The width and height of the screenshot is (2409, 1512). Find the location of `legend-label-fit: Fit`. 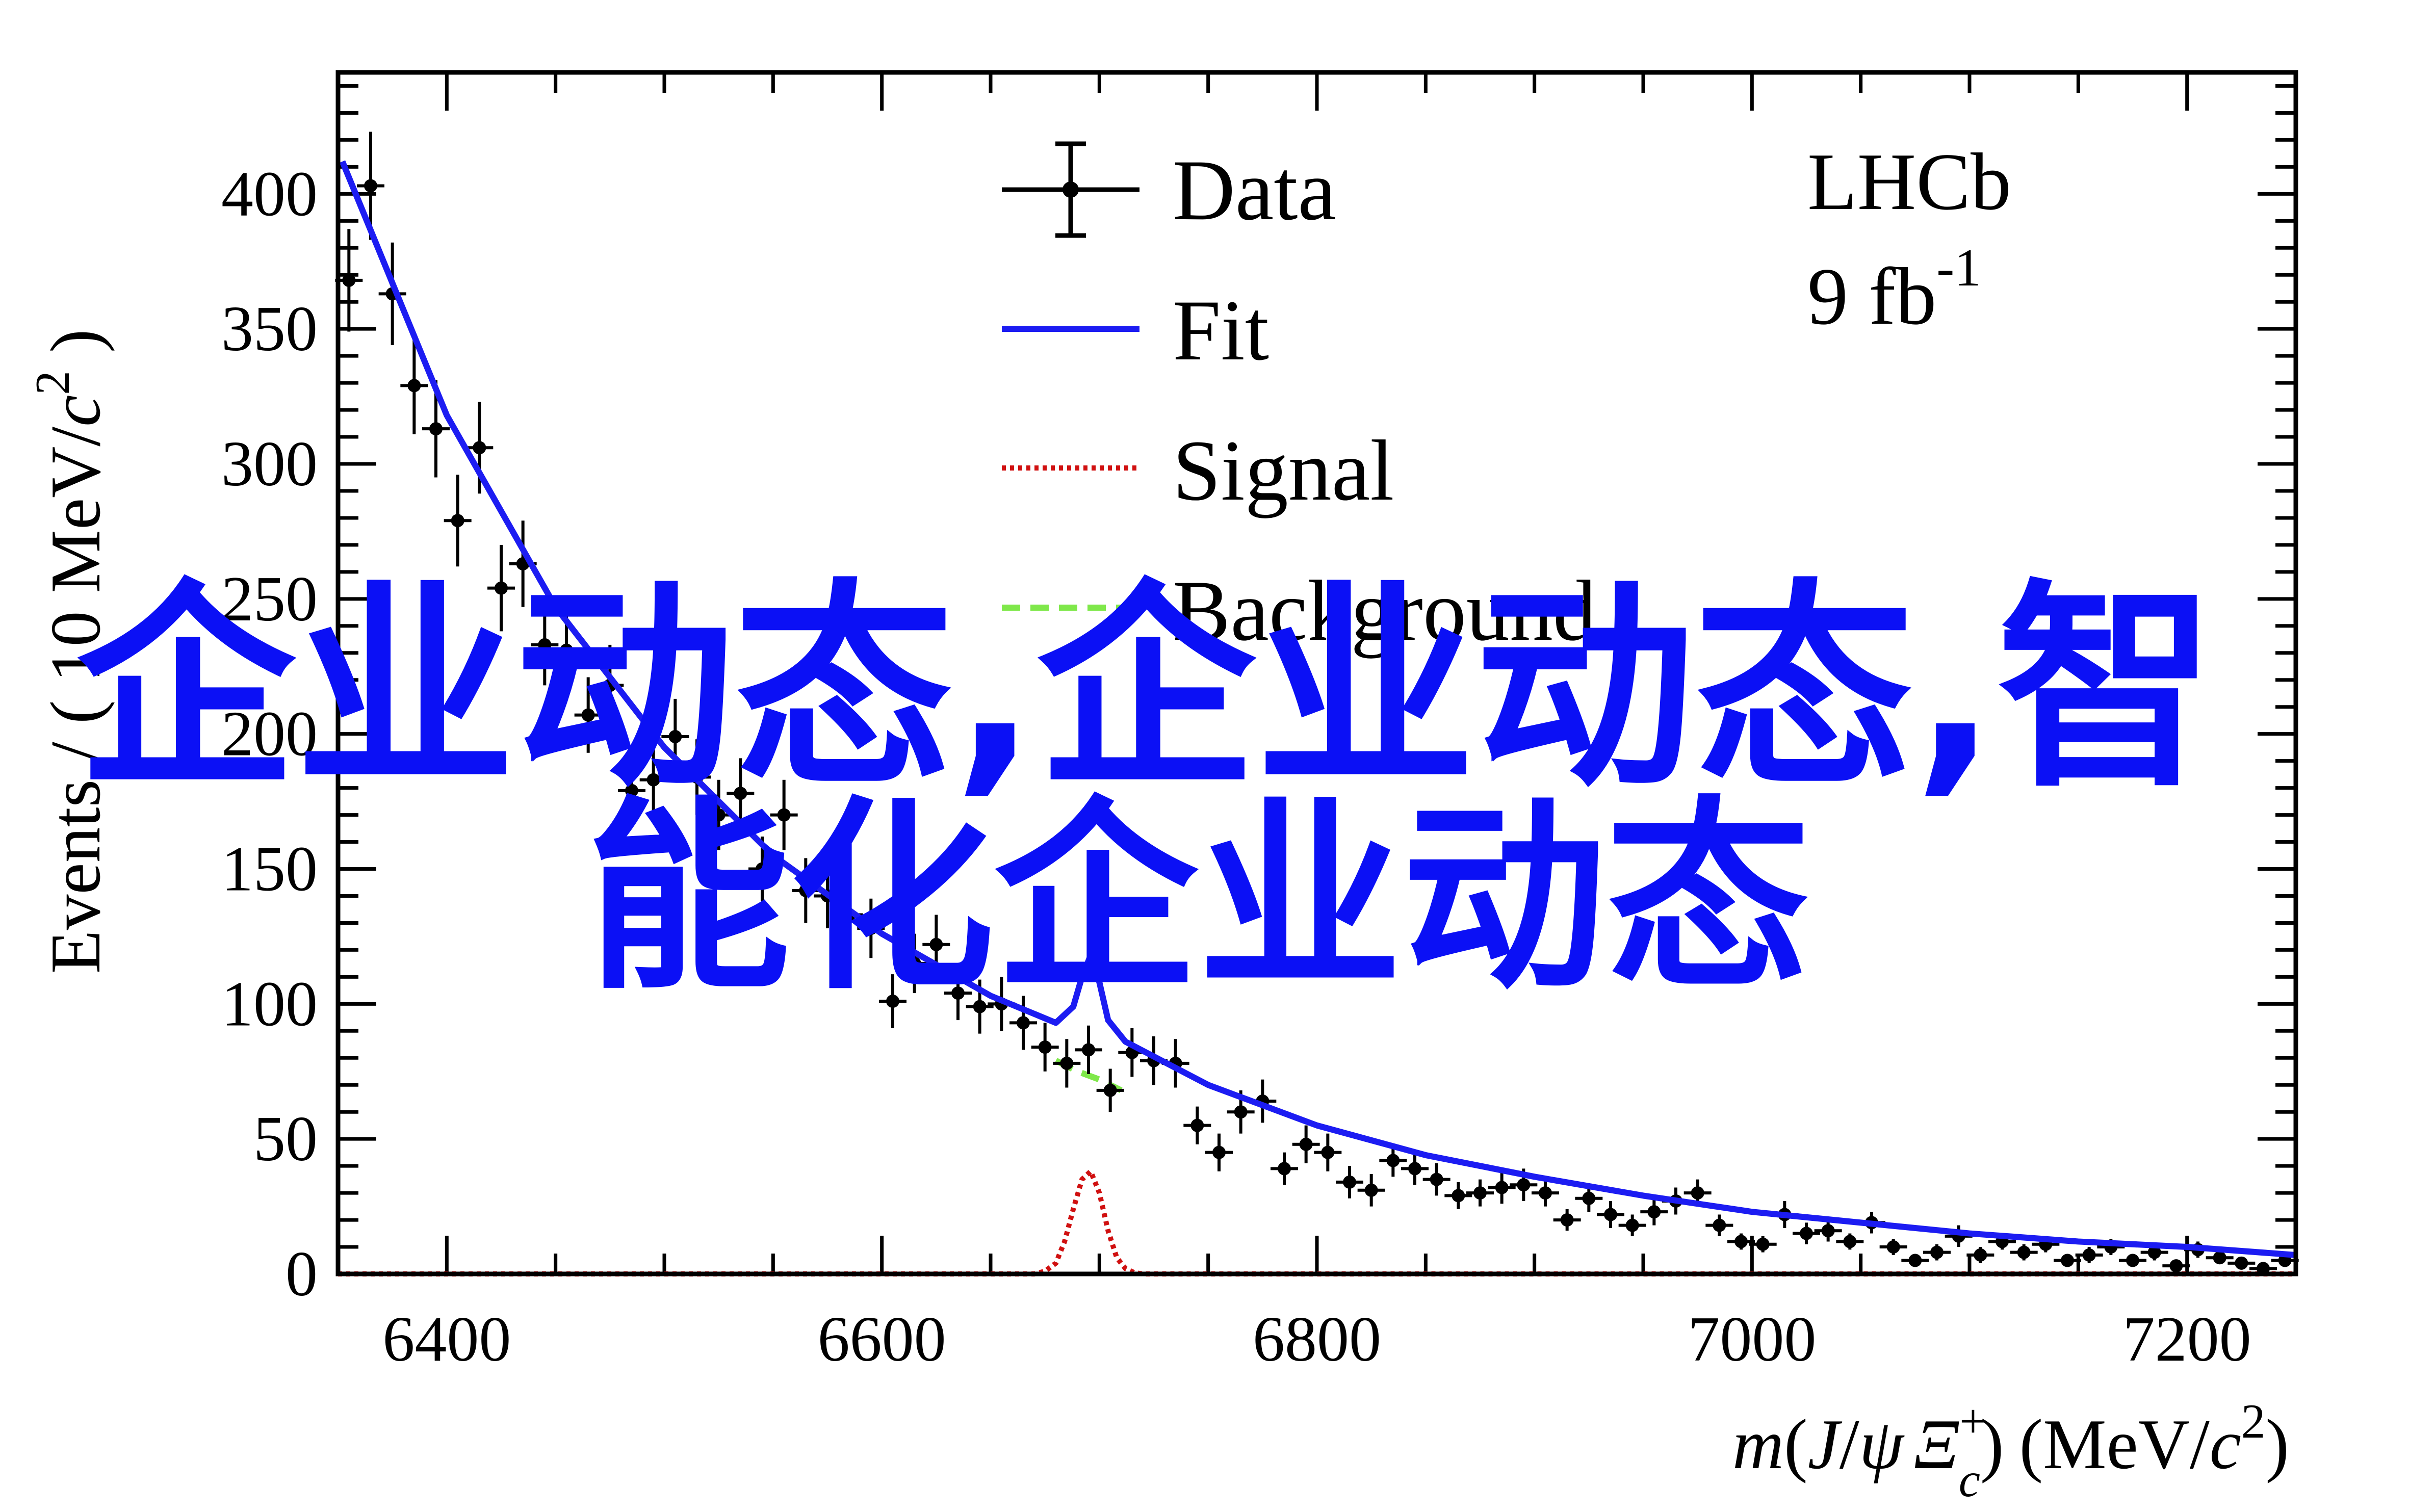

legend-label-fit: Fit is located at coordinates (1221, 330).